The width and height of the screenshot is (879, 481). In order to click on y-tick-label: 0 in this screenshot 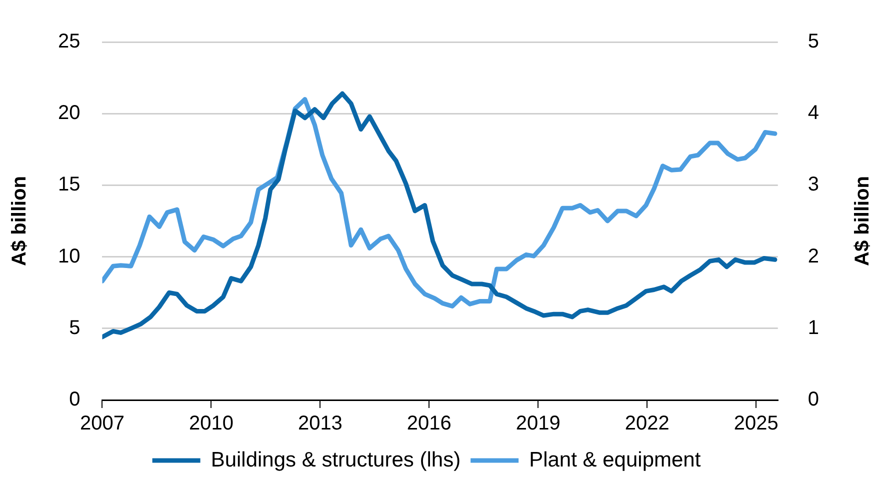, I will do `click(74, 399)`.